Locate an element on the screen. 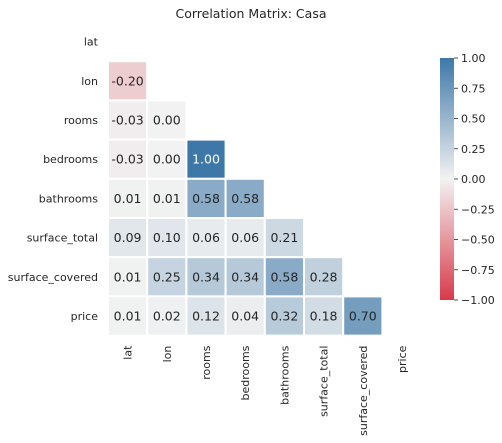 This screenshot has height=443, width=502. heatmap-cell-price-surface_covered is located at coordinates (363, 316).